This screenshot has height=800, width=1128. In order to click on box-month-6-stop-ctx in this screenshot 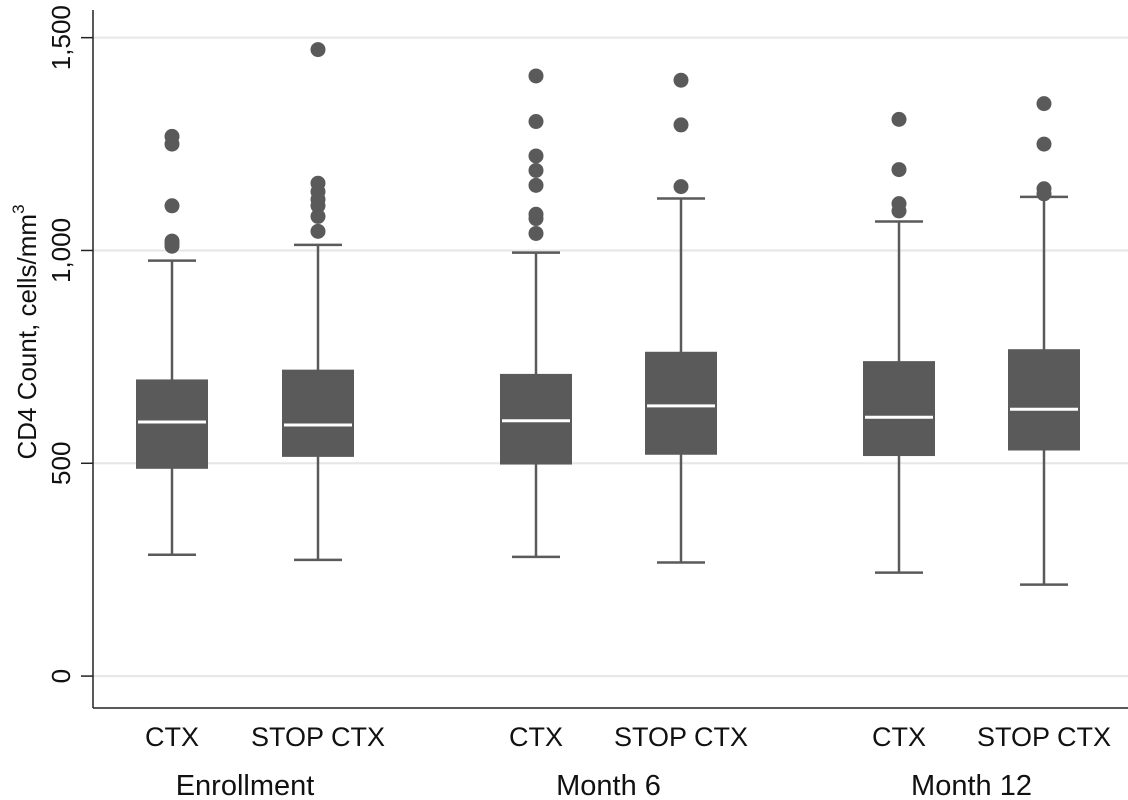, I will do `click(681, 318)`.